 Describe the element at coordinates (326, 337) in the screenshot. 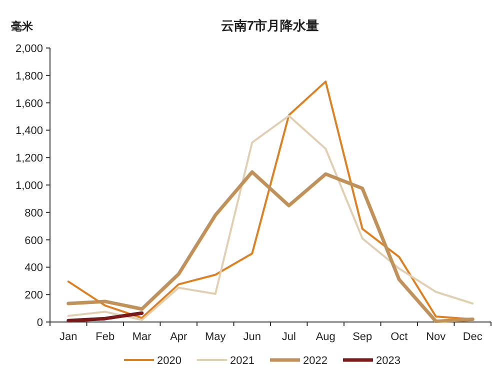

I see `x-tick-label: Aug` at that location.